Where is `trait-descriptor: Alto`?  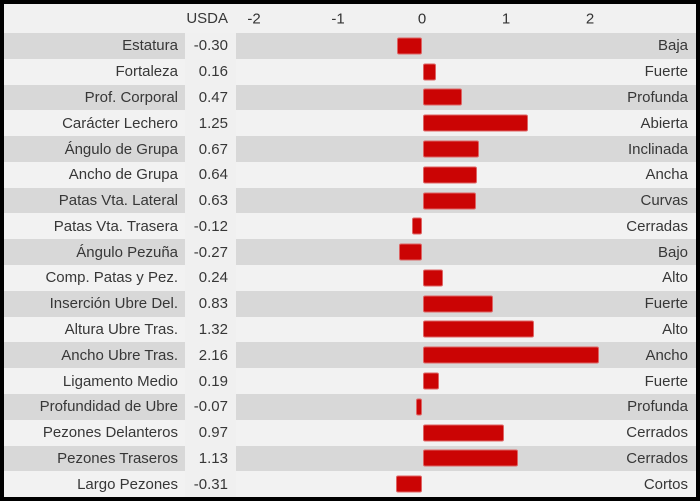
trait-descriptor: Alto is located at coordinates (675, 278).